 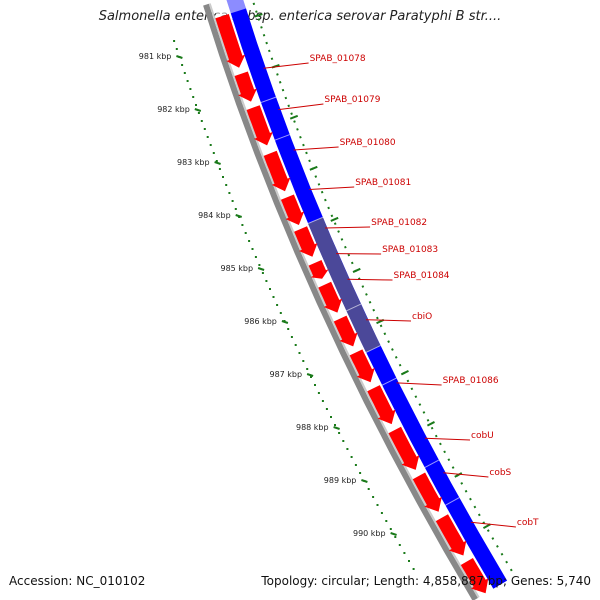 What do you see at coordinates (383, 183) in the screenshot?
I see `gene-label: SPAB_01081` at bounding box center [383, 183].